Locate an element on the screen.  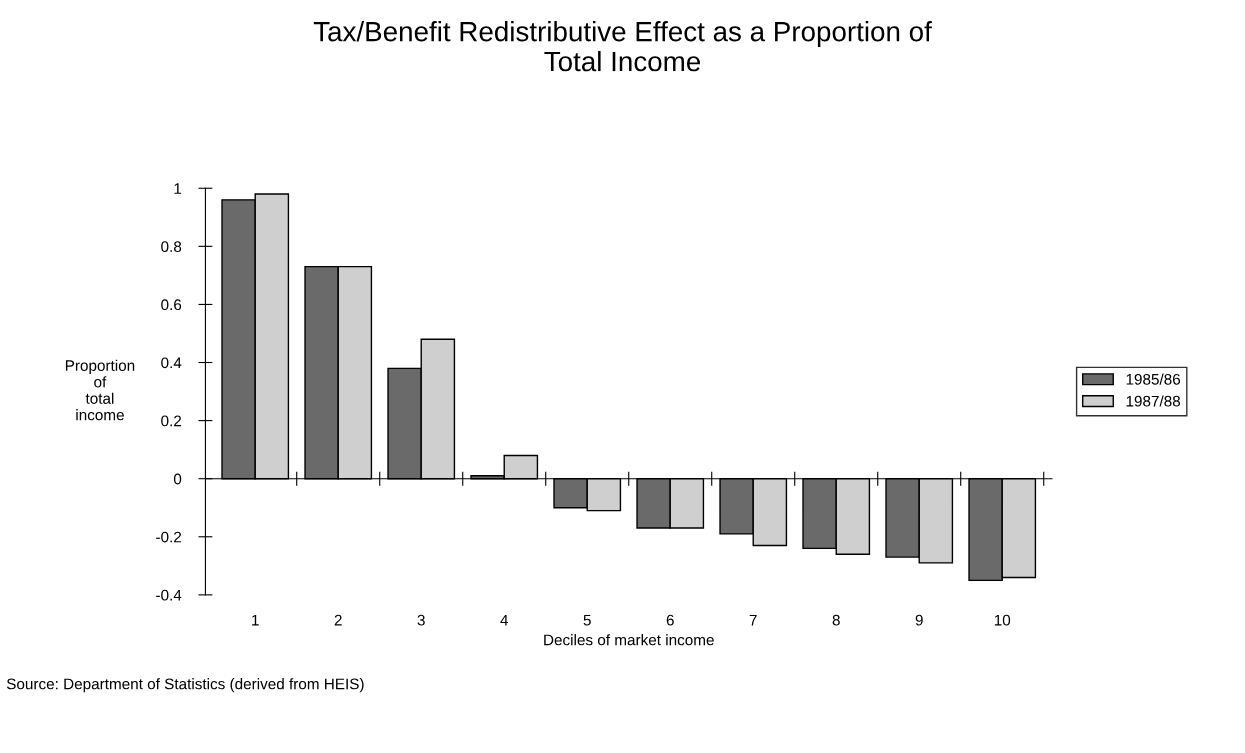
x-tick-label: 10 is located at coordinates (1002, 620).